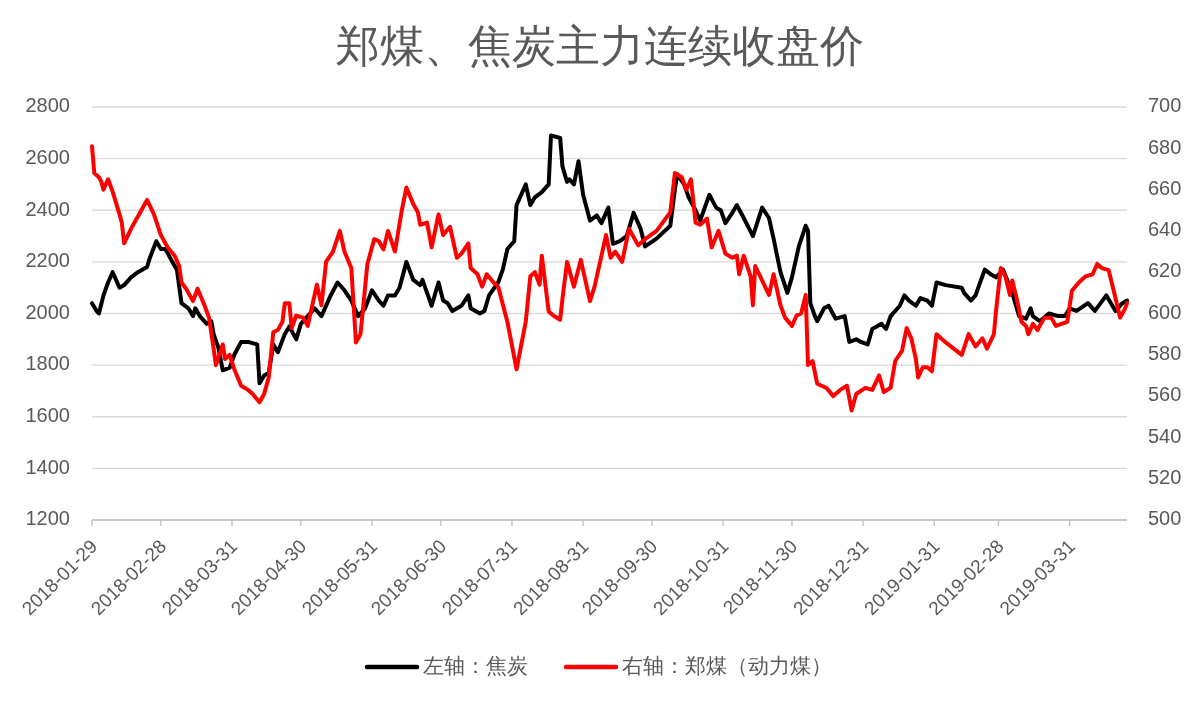 The image size is (1199, 703). Describe the element at coordinates (47, 260) in the screenshot. I see `y-tick-label: 2200` at that location.